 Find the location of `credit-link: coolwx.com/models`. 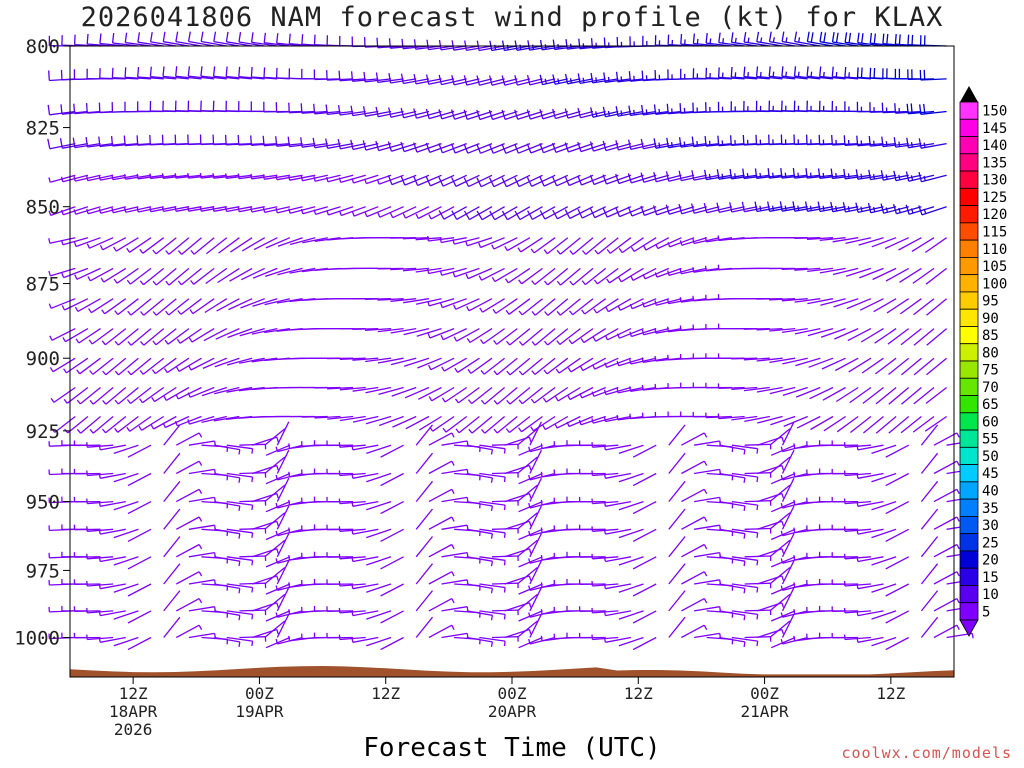

credit-link: coolwx.com/models is located at coordinates (926, 753).